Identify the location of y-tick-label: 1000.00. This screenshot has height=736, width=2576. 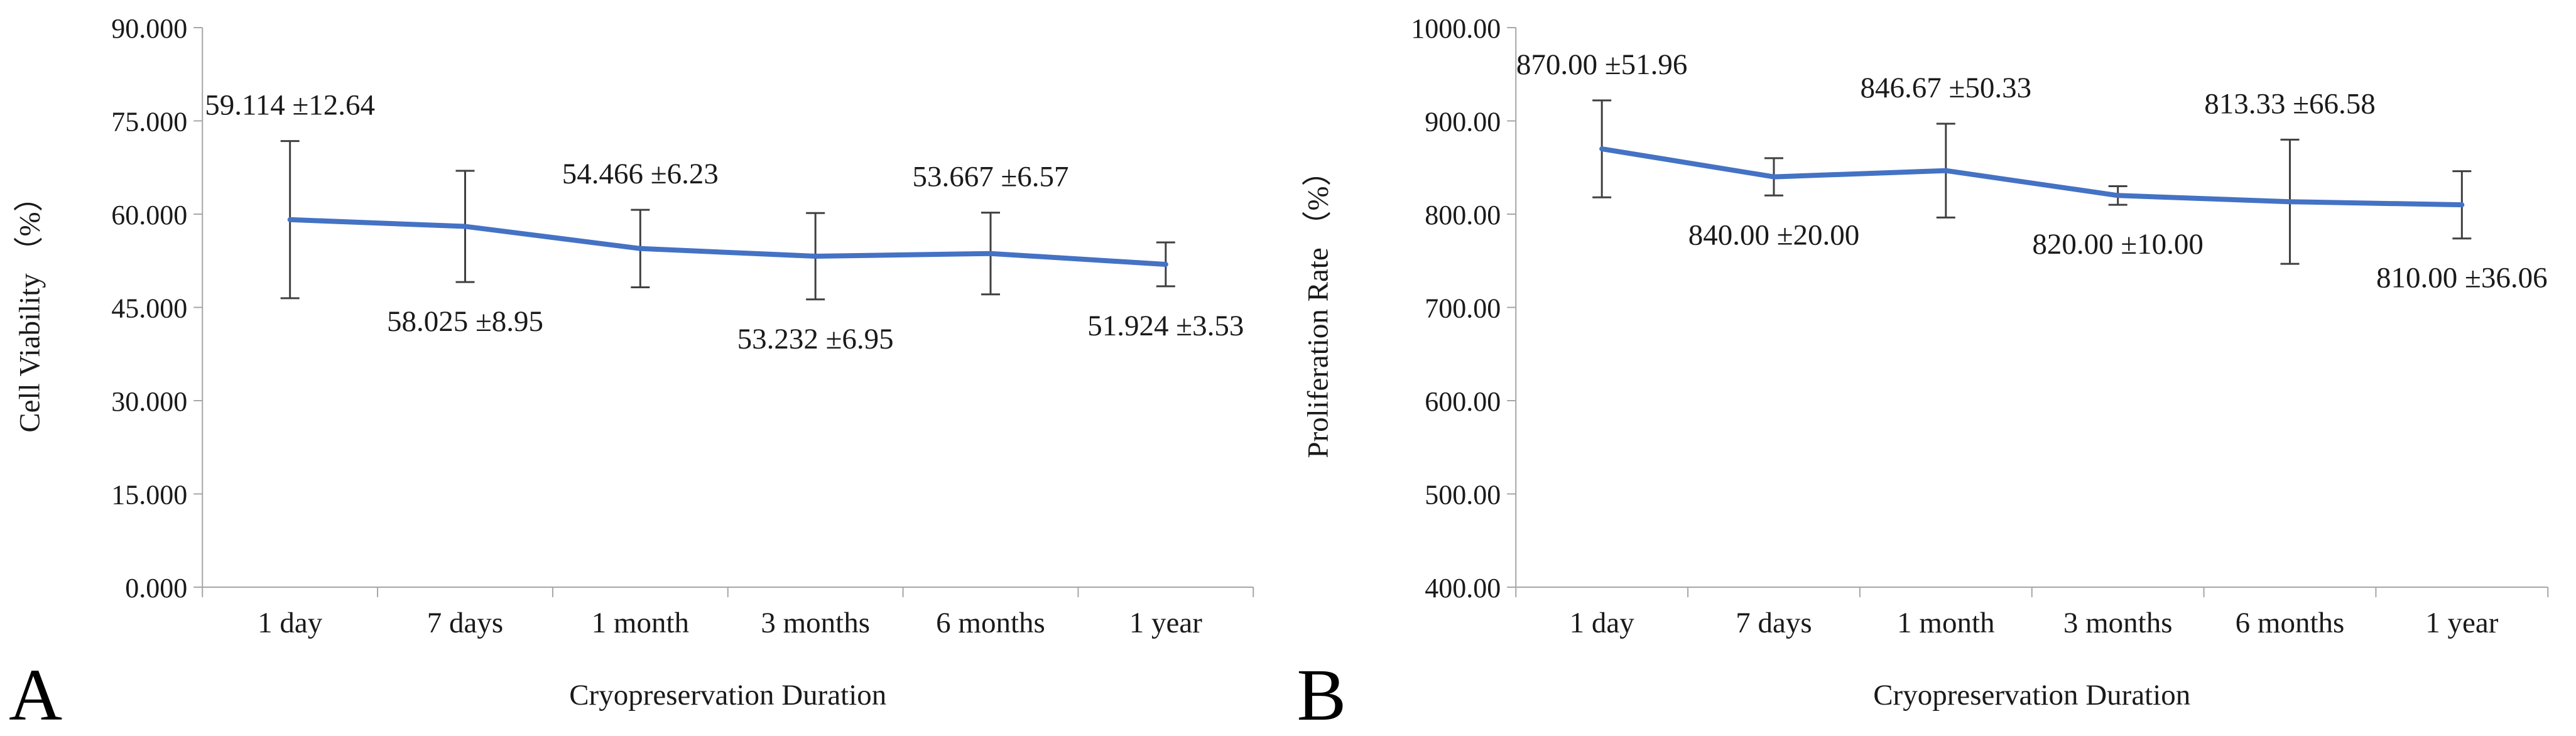
(1456, 29).